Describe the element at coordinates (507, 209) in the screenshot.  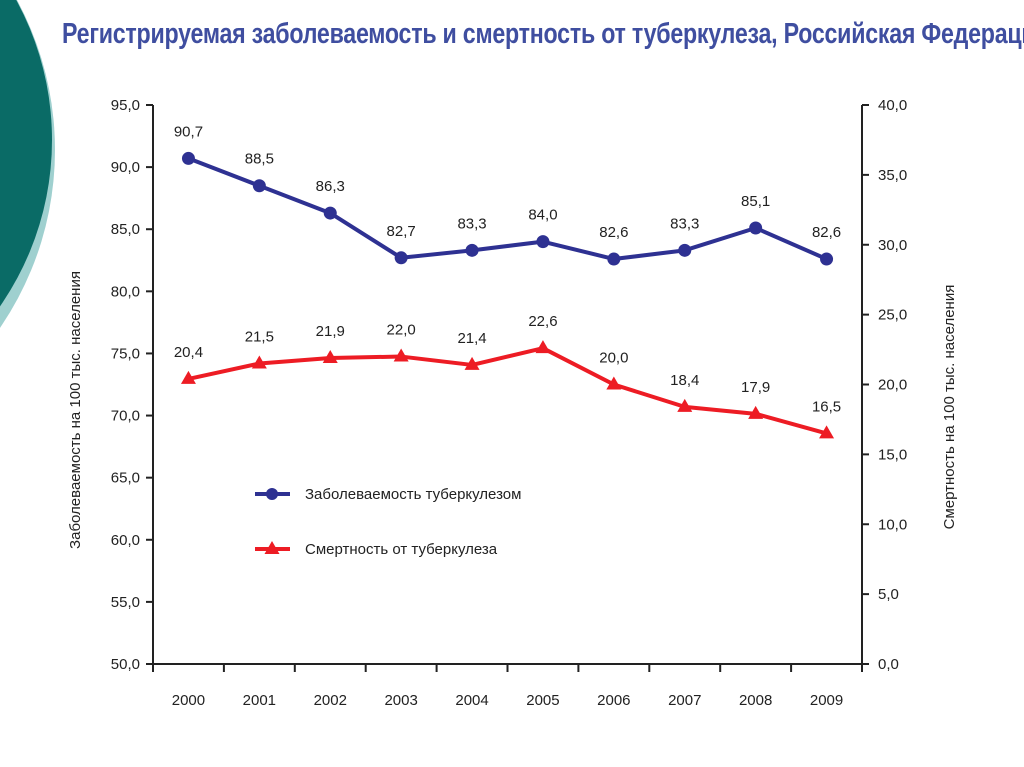
I see `incidence-series-line` at that location.